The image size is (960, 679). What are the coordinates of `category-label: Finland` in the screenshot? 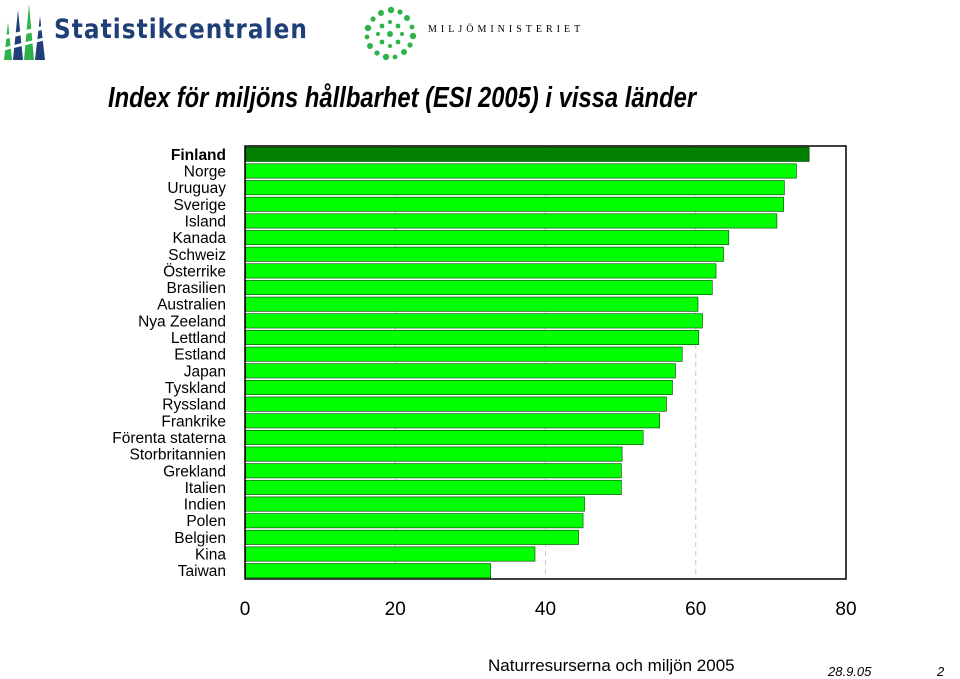 It's located at (198, 155).